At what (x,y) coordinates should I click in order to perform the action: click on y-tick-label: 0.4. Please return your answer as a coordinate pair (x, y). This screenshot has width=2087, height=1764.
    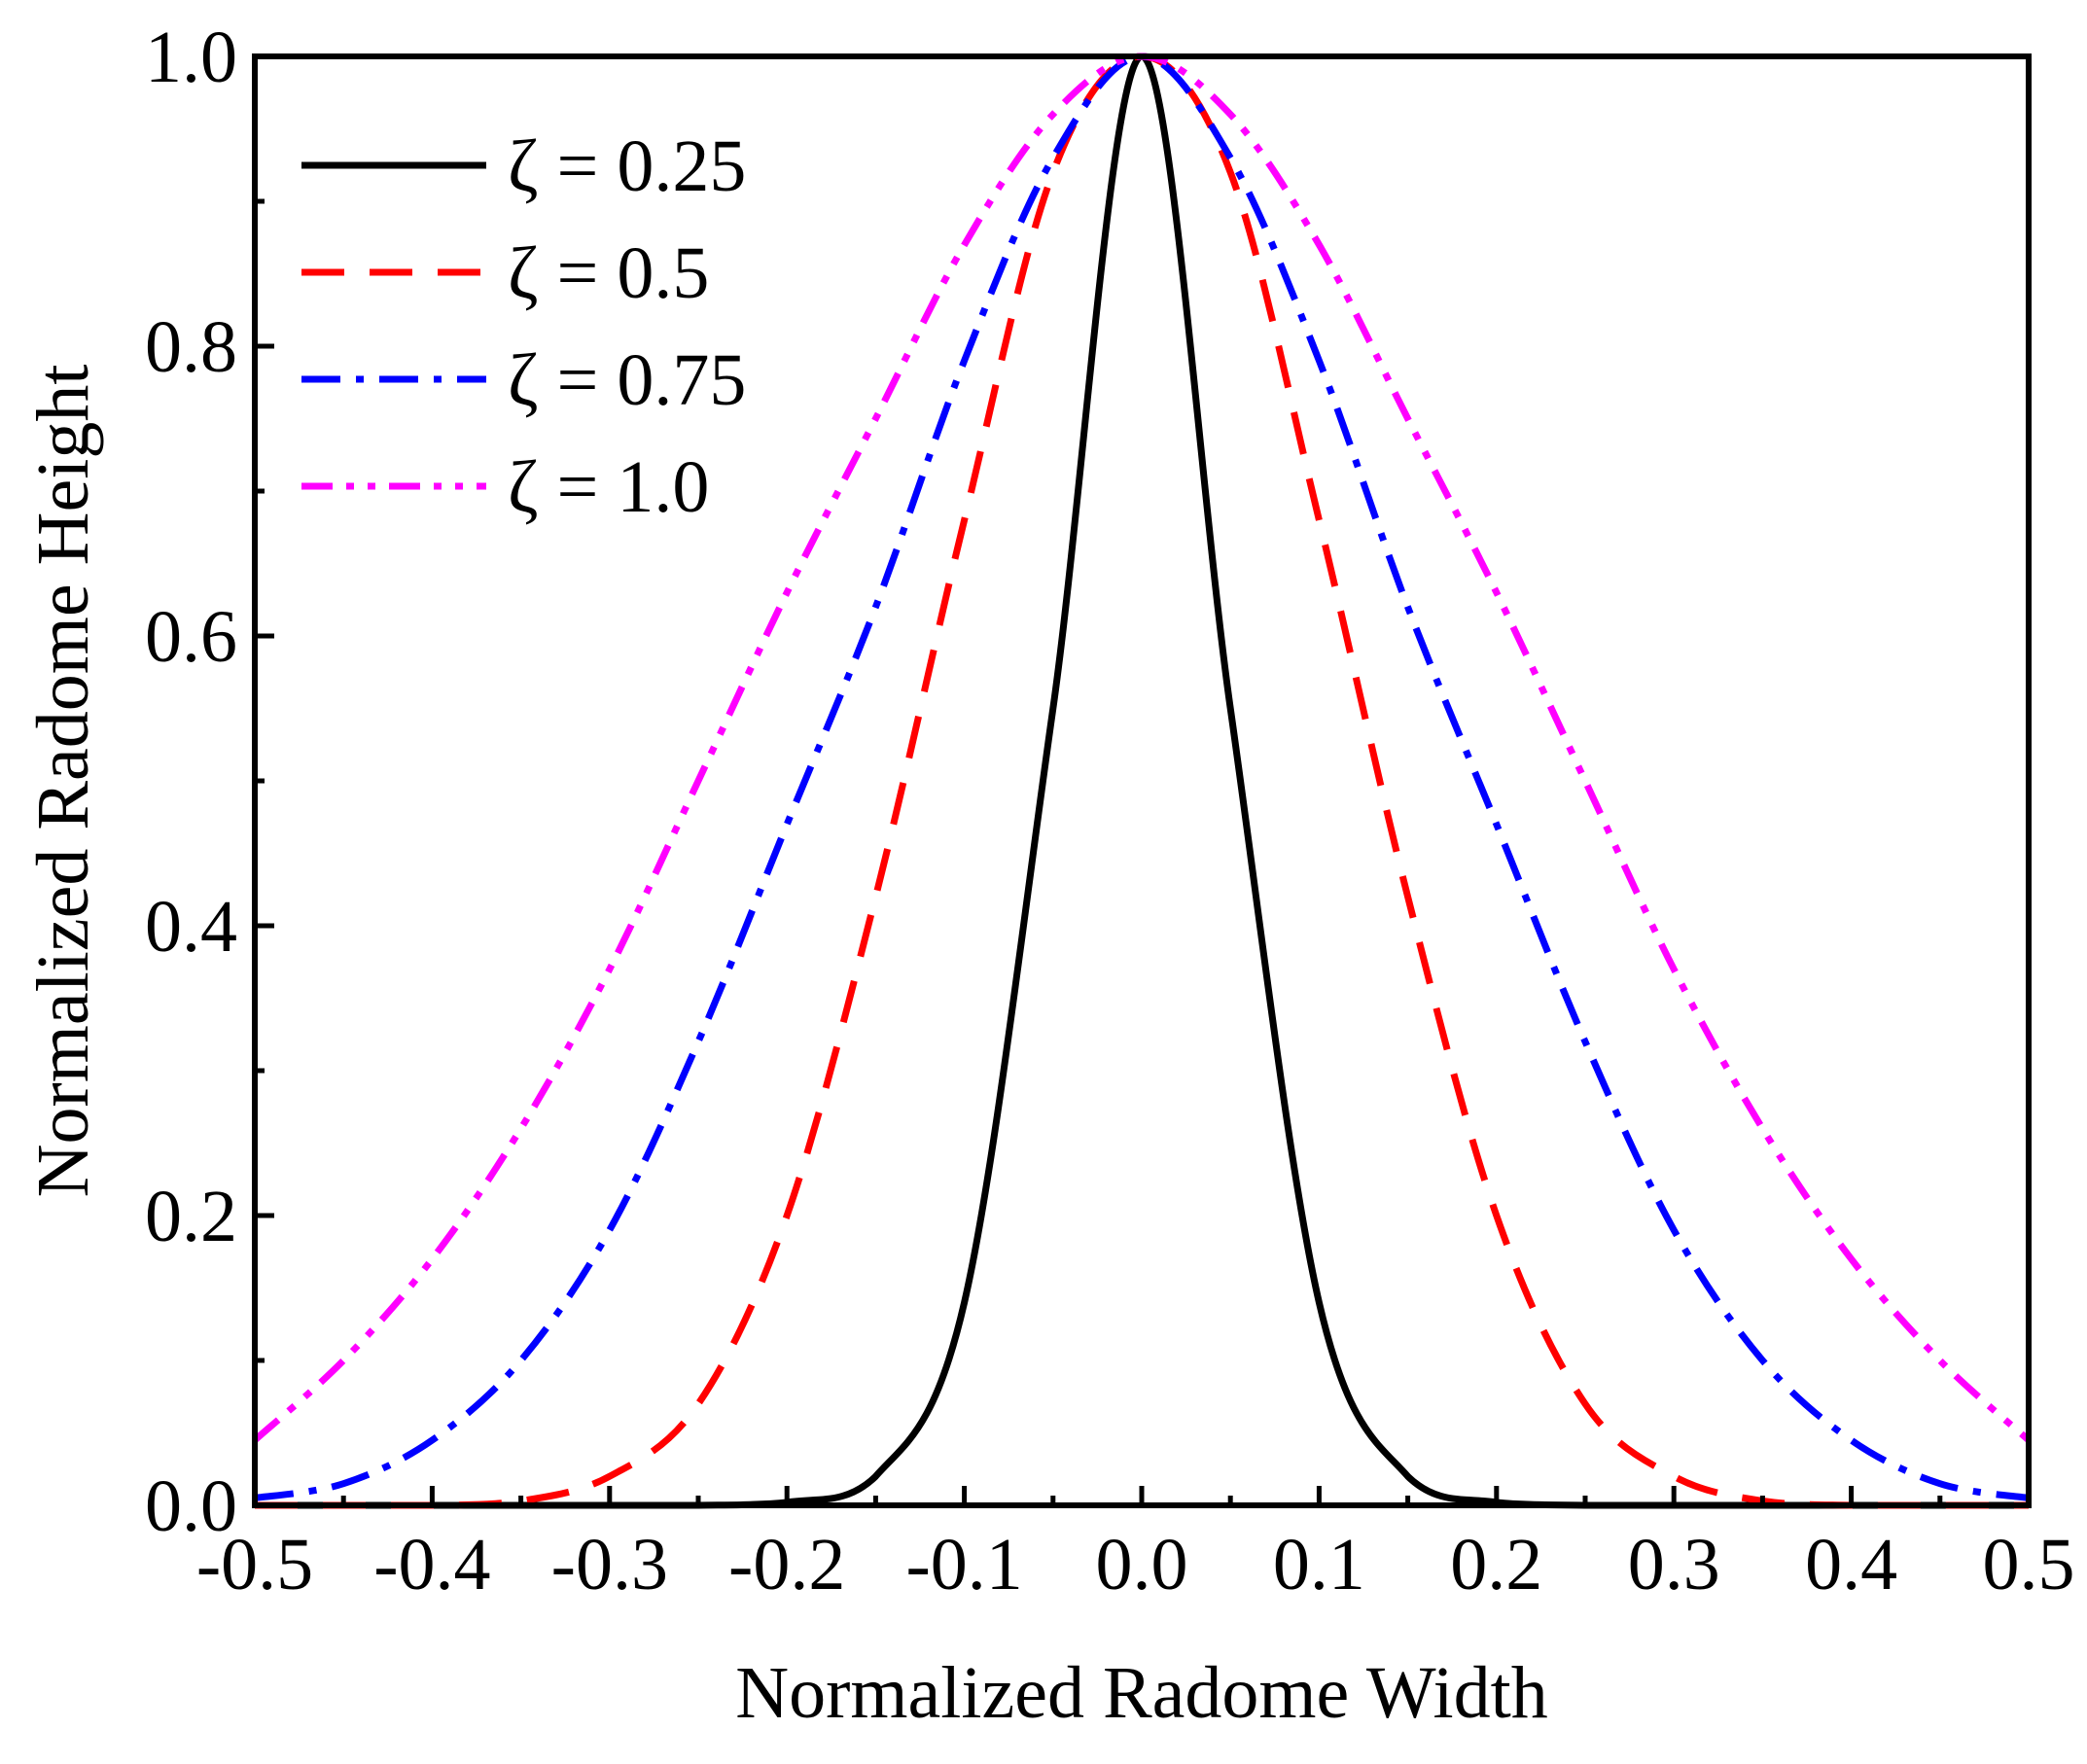
    Looking at the image, I should click on (191, 927).